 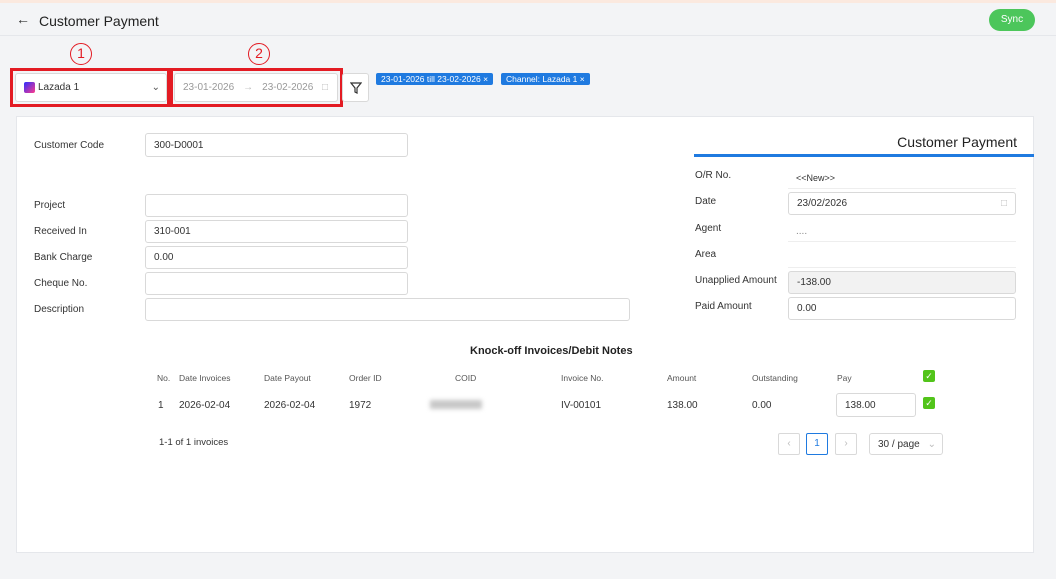 I want to click on cell-order-id: 1972, so click(x=360, y=405).